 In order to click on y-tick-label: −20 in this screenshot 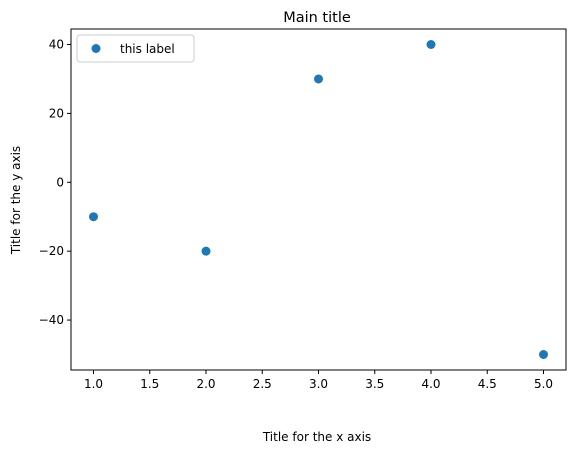, I will do `click(51, 251)`.